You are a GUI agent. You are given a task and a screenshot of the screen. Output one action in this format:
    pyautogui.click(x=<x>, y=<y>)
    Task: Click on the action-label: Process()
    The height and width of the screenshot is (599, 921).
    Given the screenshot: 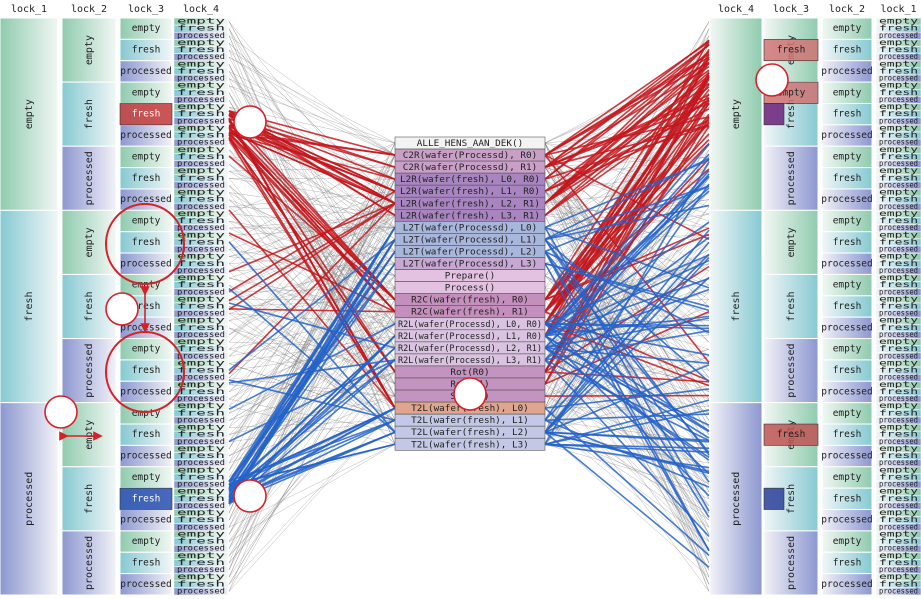 What is the action you would take?
    pyautogui.click(x=470, y=289)
    